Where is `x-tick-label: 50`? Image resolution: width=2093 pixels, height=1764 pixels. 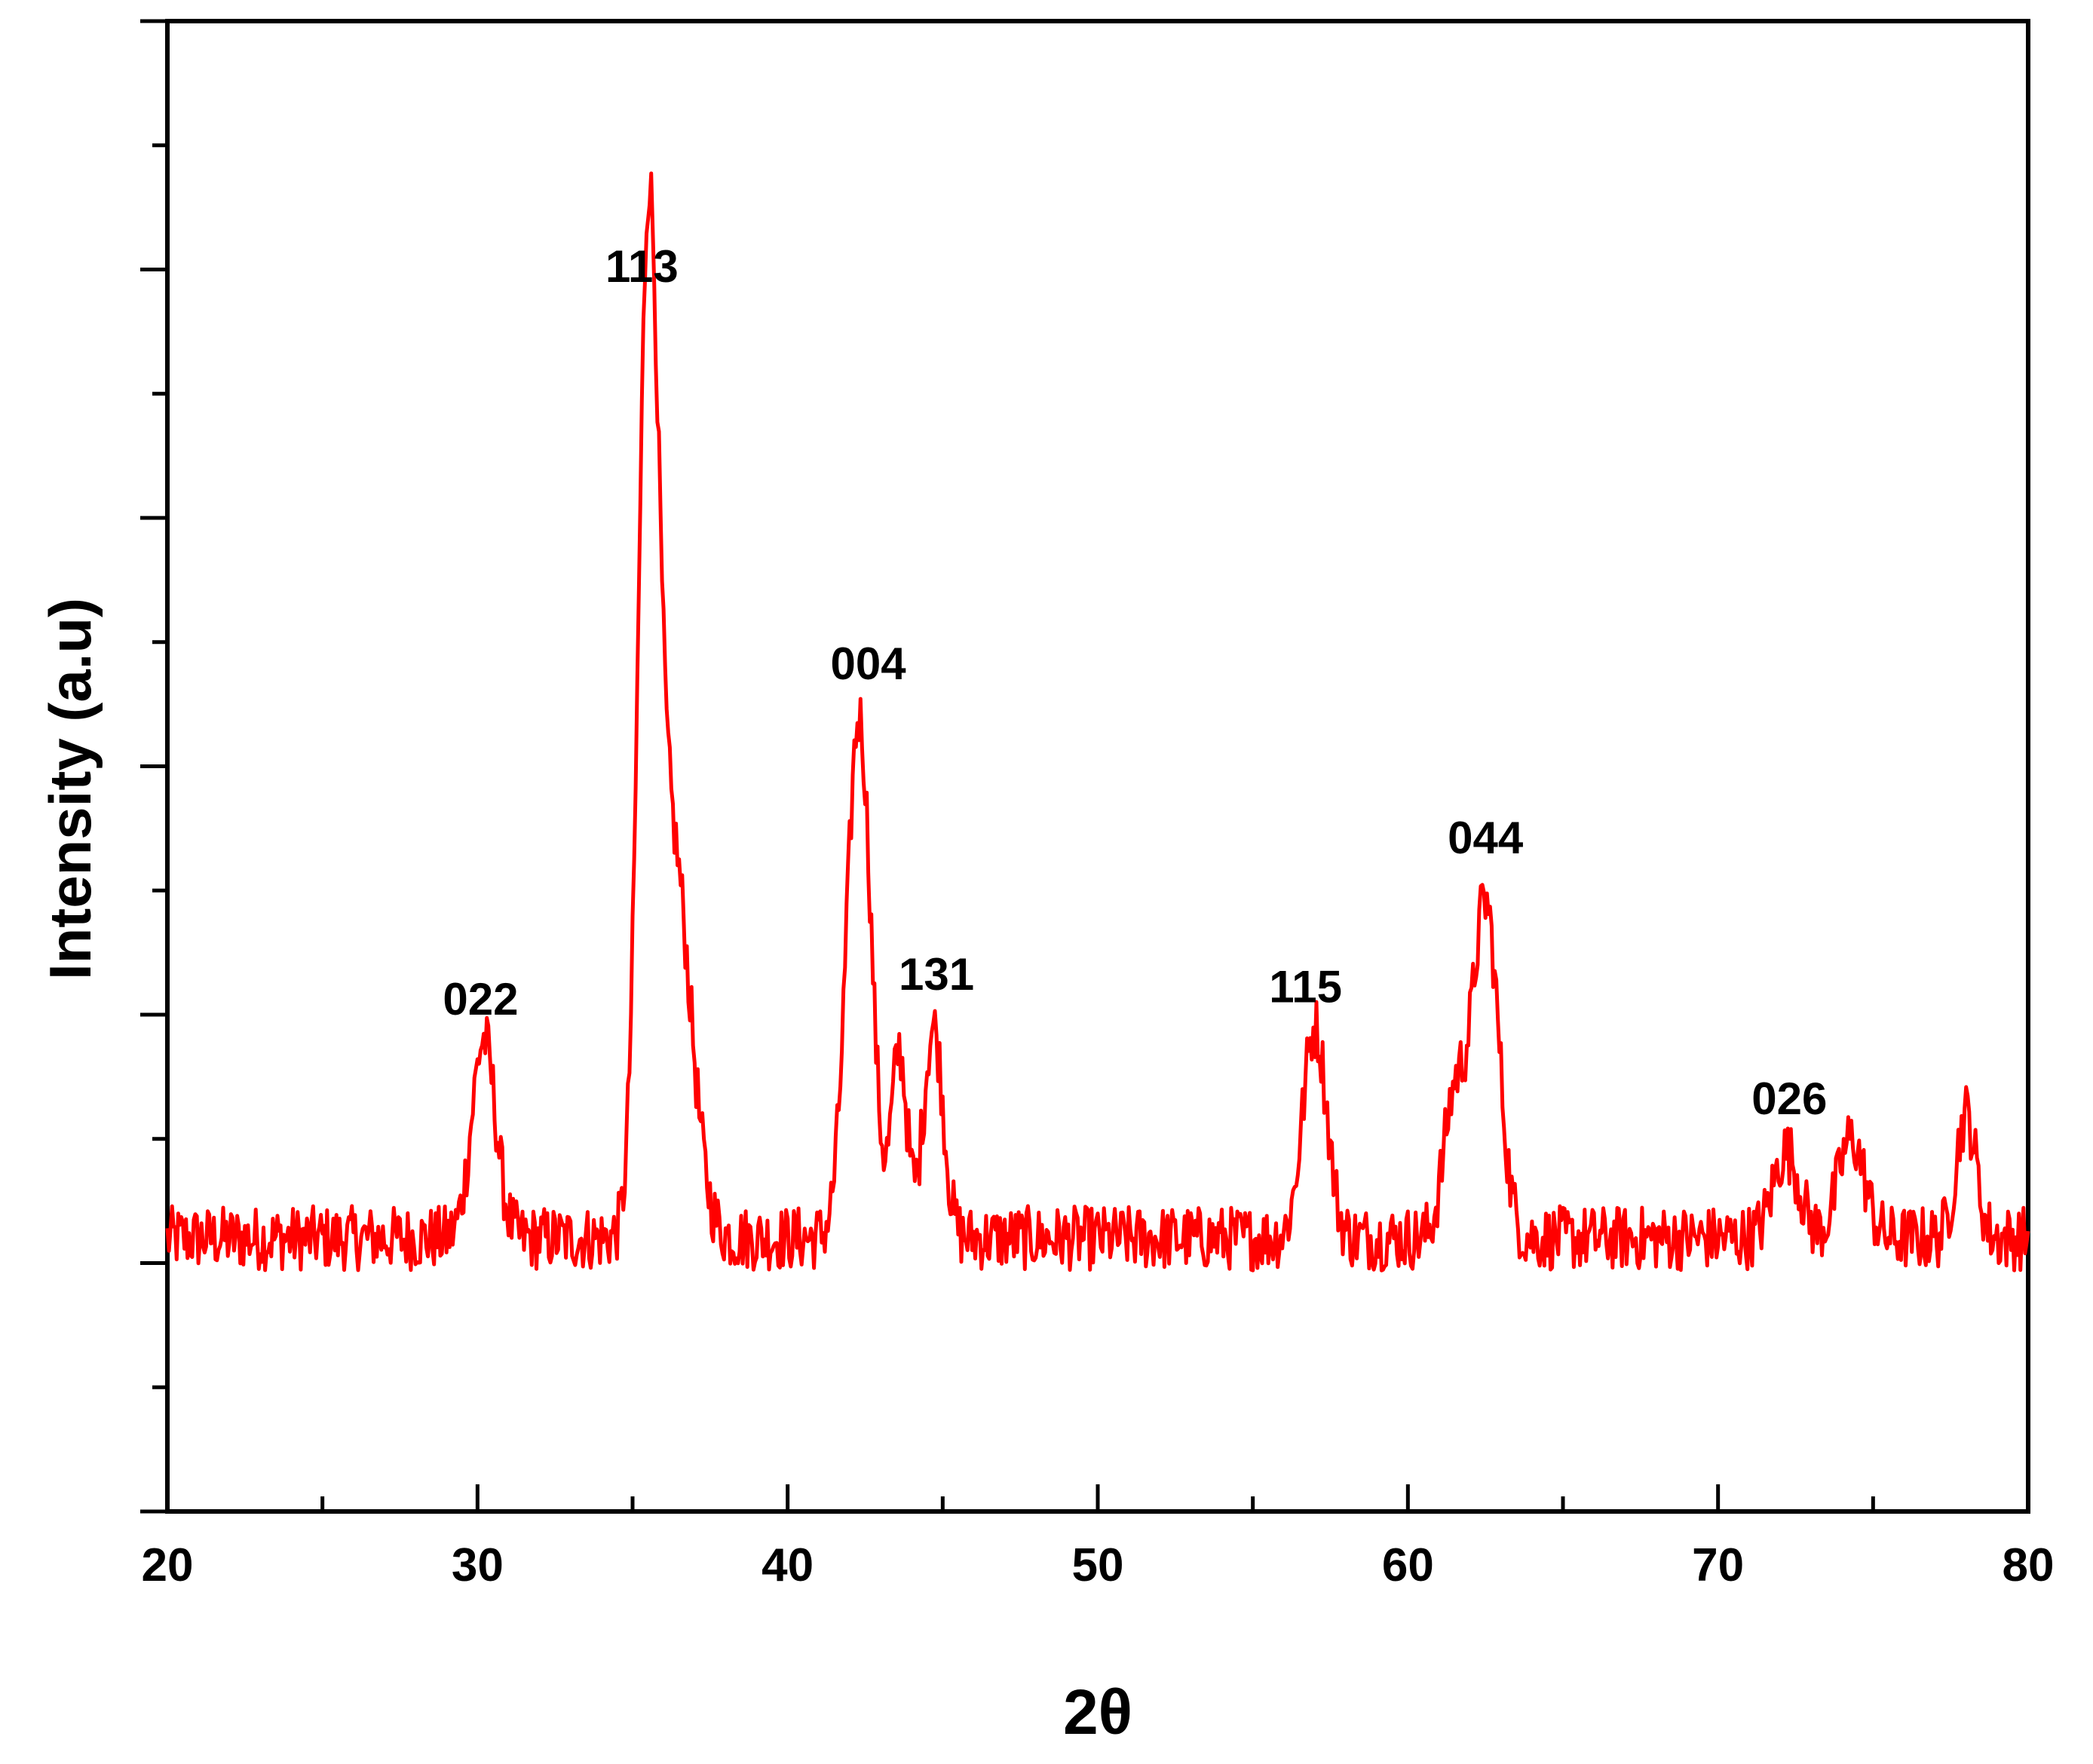
x-tick-label: 50 is located at coordinates (1098, 1565).